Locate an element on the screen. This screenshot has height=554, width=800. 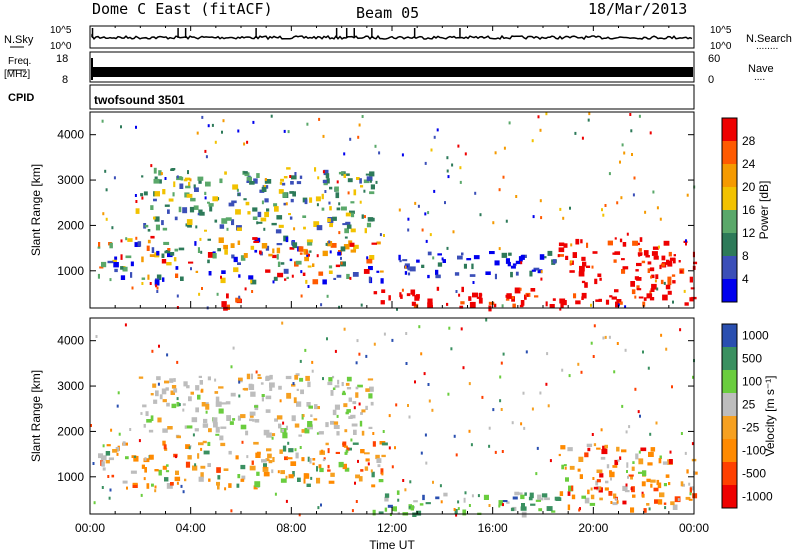
colorbar-tick-label: -100 is located at coordinates (754, 451).